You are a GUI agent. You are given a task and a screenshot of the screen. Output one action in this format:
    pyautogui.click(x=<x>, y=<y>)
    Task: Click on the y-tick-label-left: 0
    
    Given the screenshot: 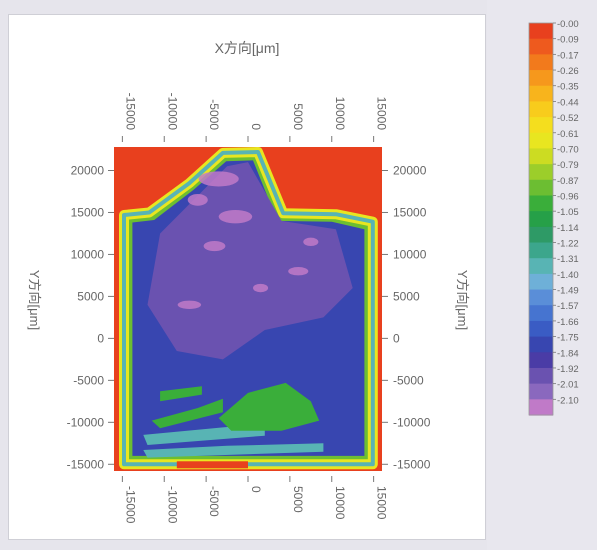 What is the action you would take?
    pyautogui.click(x=100, y=338)
    